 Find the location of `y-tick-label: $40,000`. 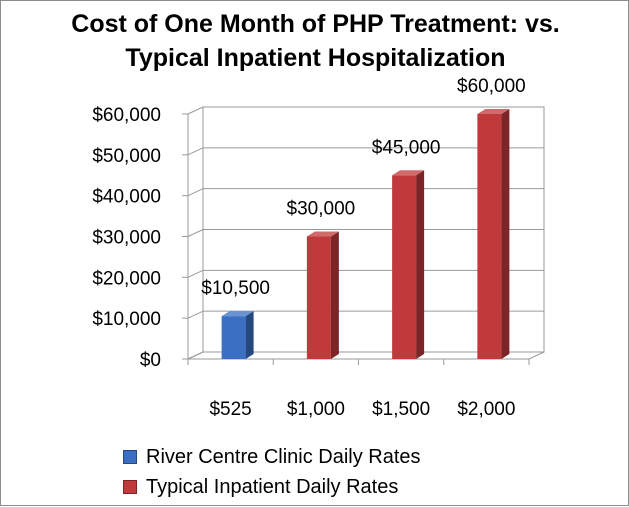

y-tick-label: $40,000 is located at coordinates (126, 197).